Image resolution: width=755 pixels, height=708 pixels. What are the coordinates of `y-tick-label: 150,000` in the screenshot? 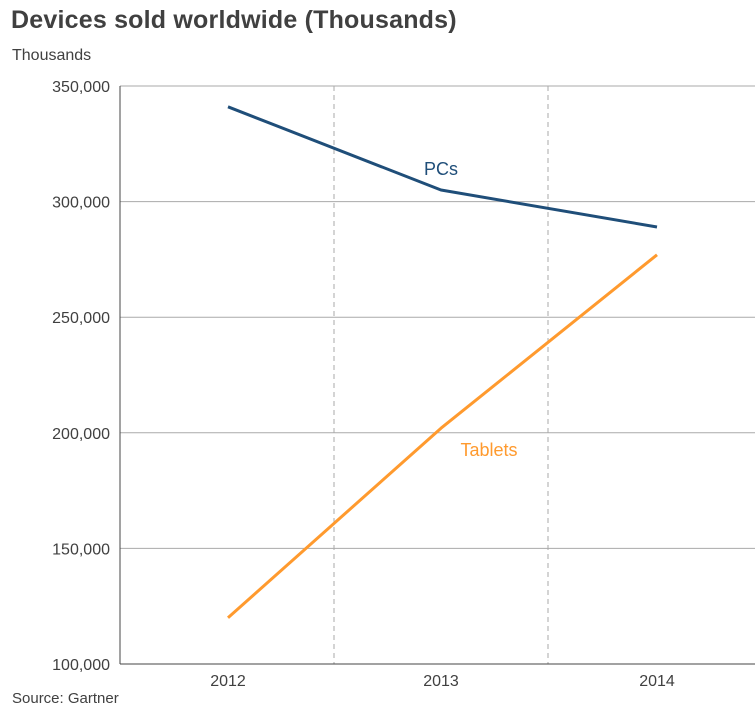 It's located at (81, 549).